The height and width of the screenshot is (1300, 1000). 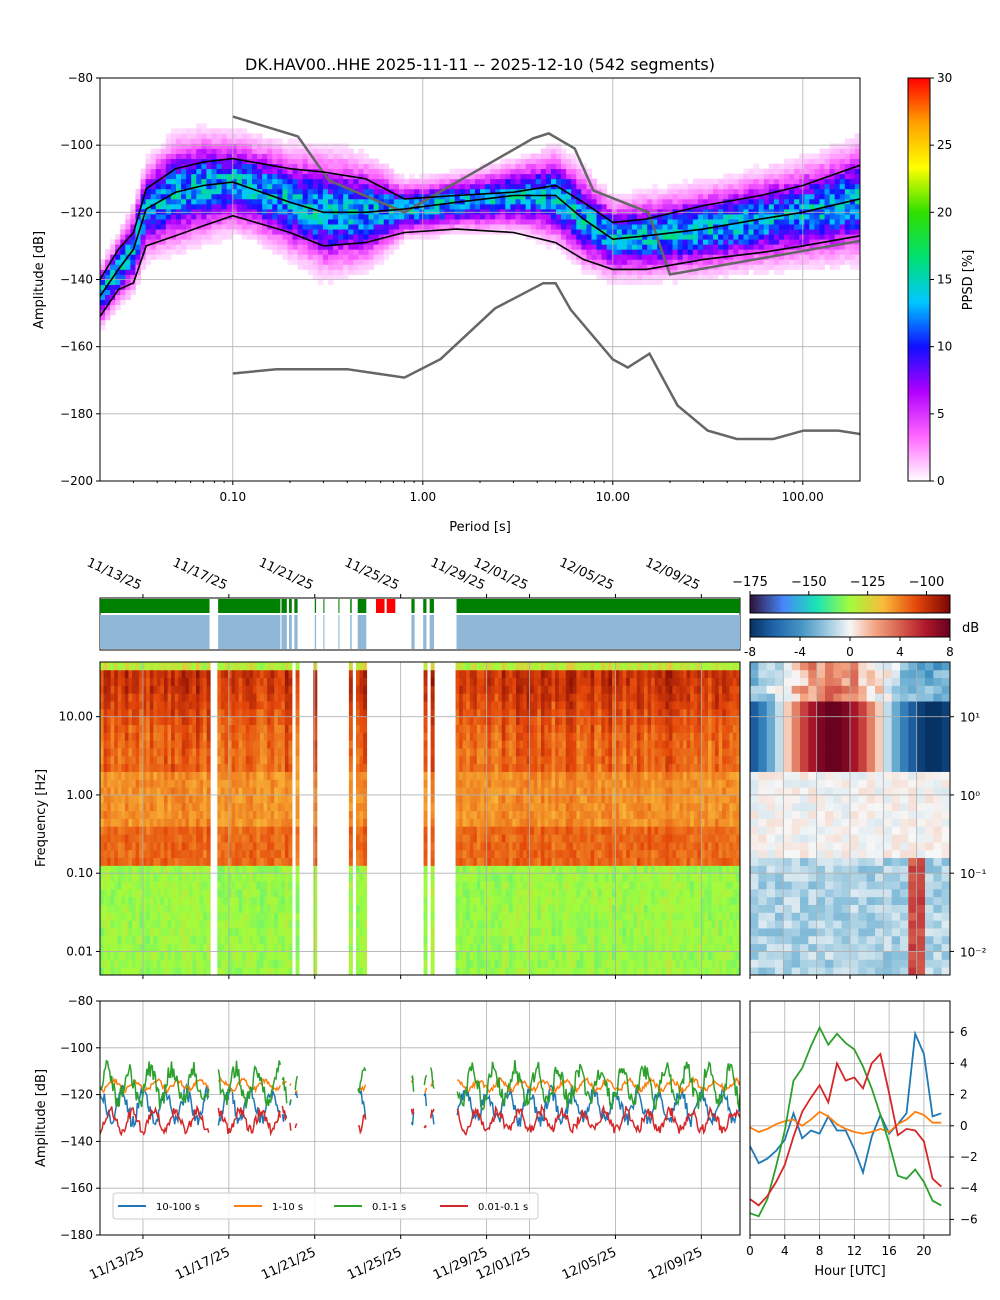 I want to click on ppsd-density, so click(x=480, y=227).